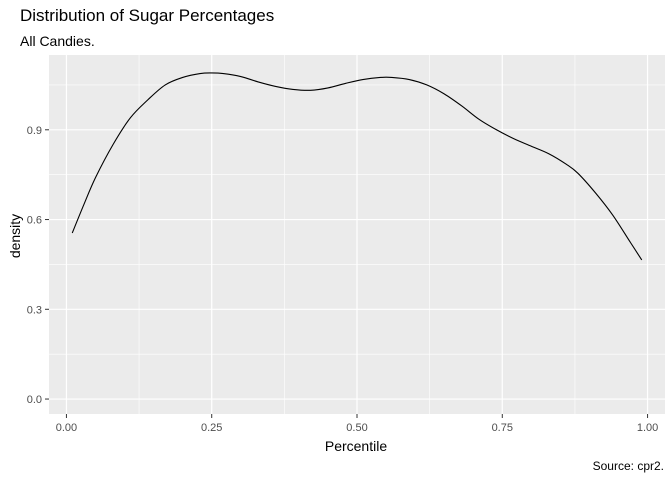 The image size is (672, 480). Describe the element at coordinates (15, 236) in the screenshot. I see `y-axis-title: density` at that location.